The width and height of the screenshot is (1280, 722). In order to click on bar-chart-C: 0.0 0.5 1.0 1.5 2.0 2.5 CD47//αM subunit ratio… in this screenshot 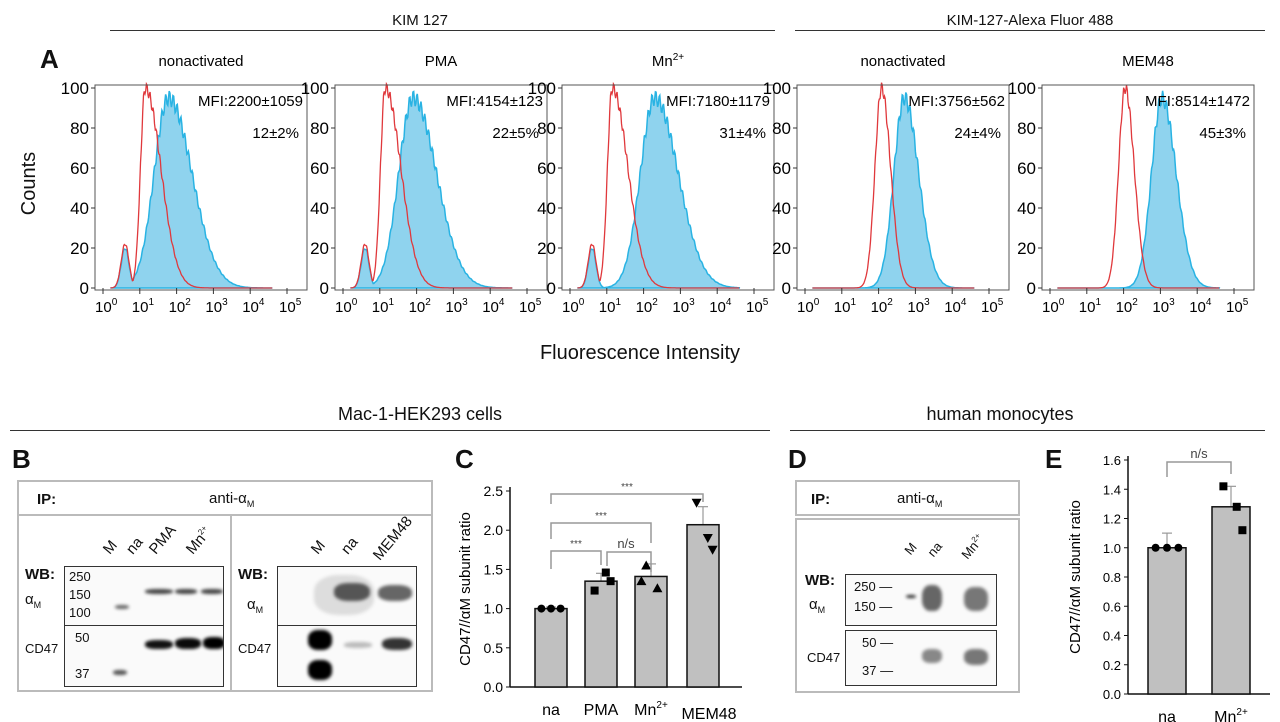, I will do `click(599, 602)`.